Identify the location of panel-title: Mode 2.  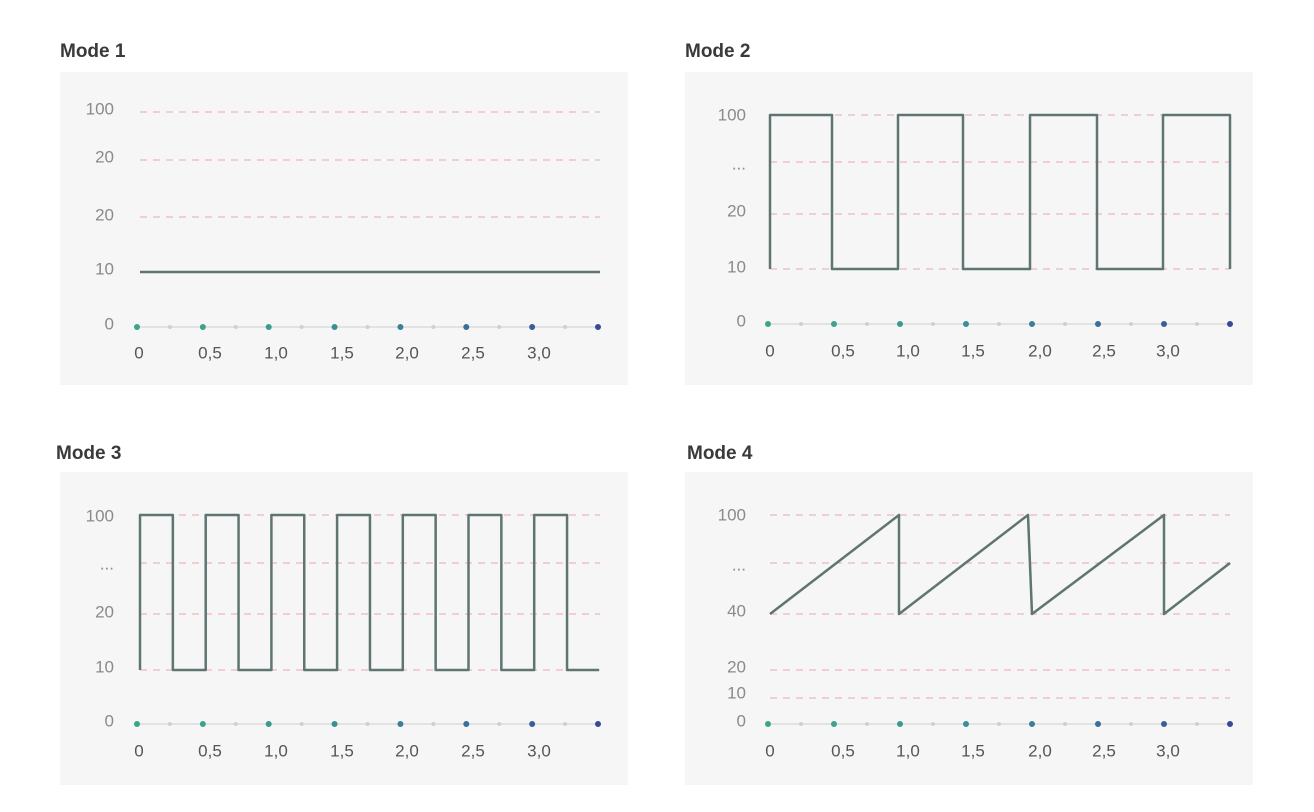
(717, 51).